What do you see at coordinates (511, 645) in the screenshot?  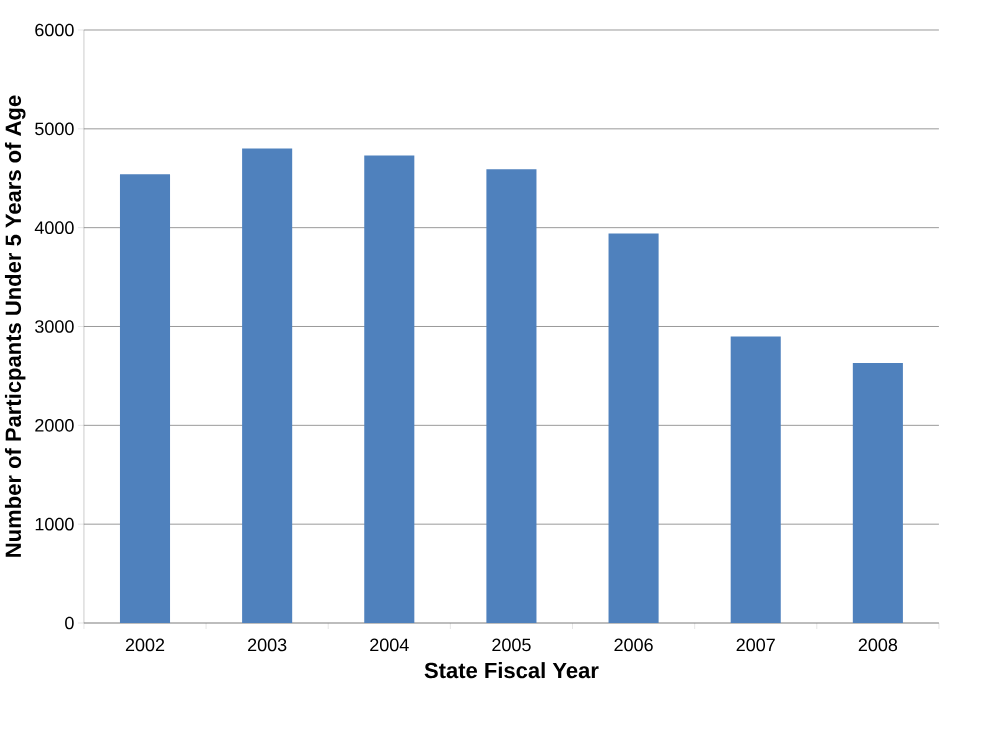 I see `x-tick-label: 2005` at bounding box center [511, 645].